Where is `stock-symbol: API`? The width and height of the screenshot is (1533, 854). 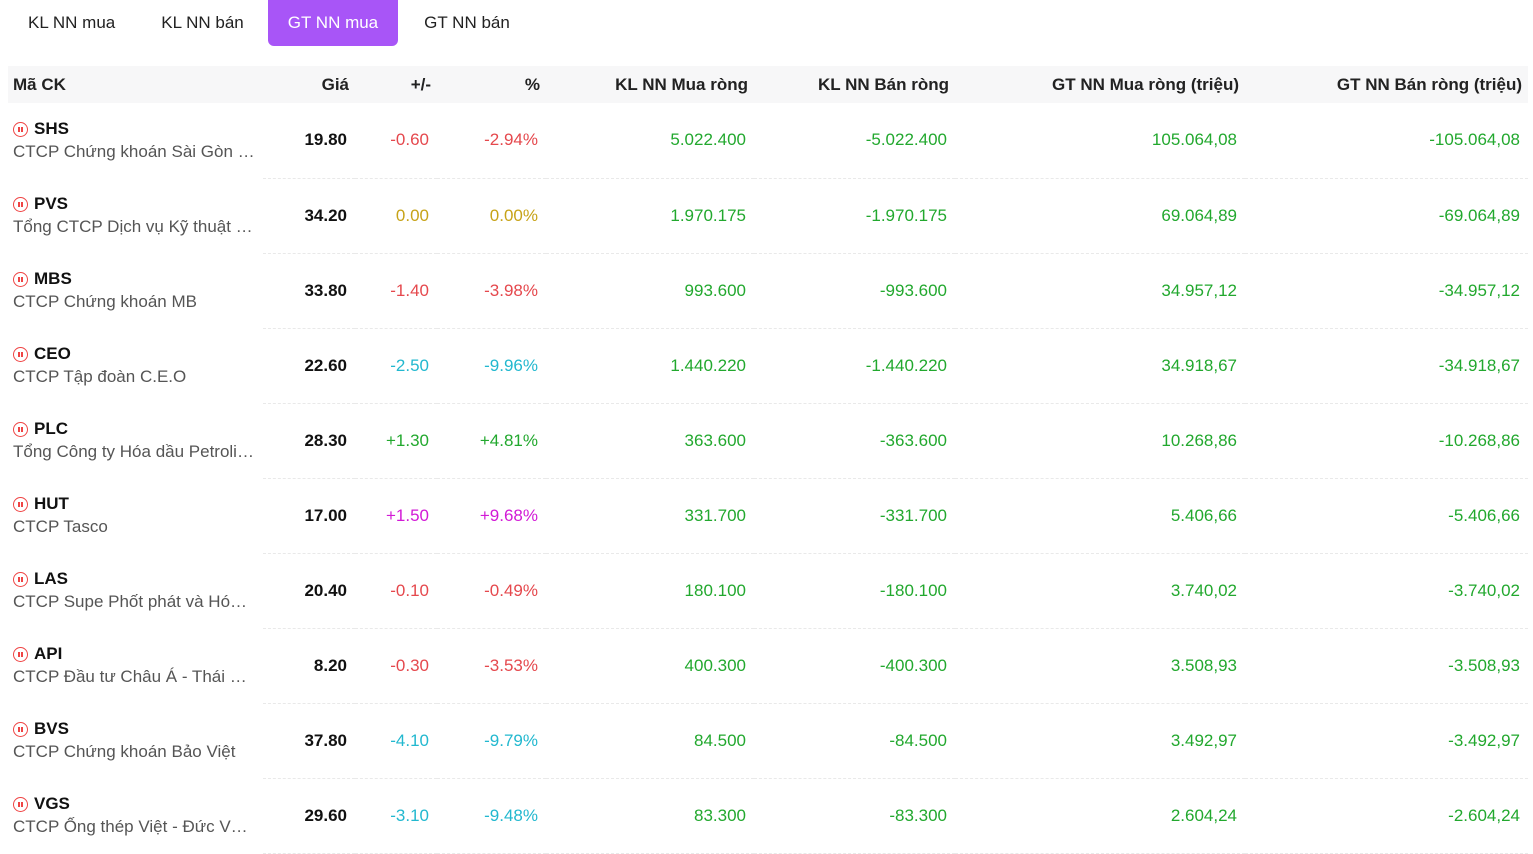
stock-symbol: API is located at coordinates (48, 653).